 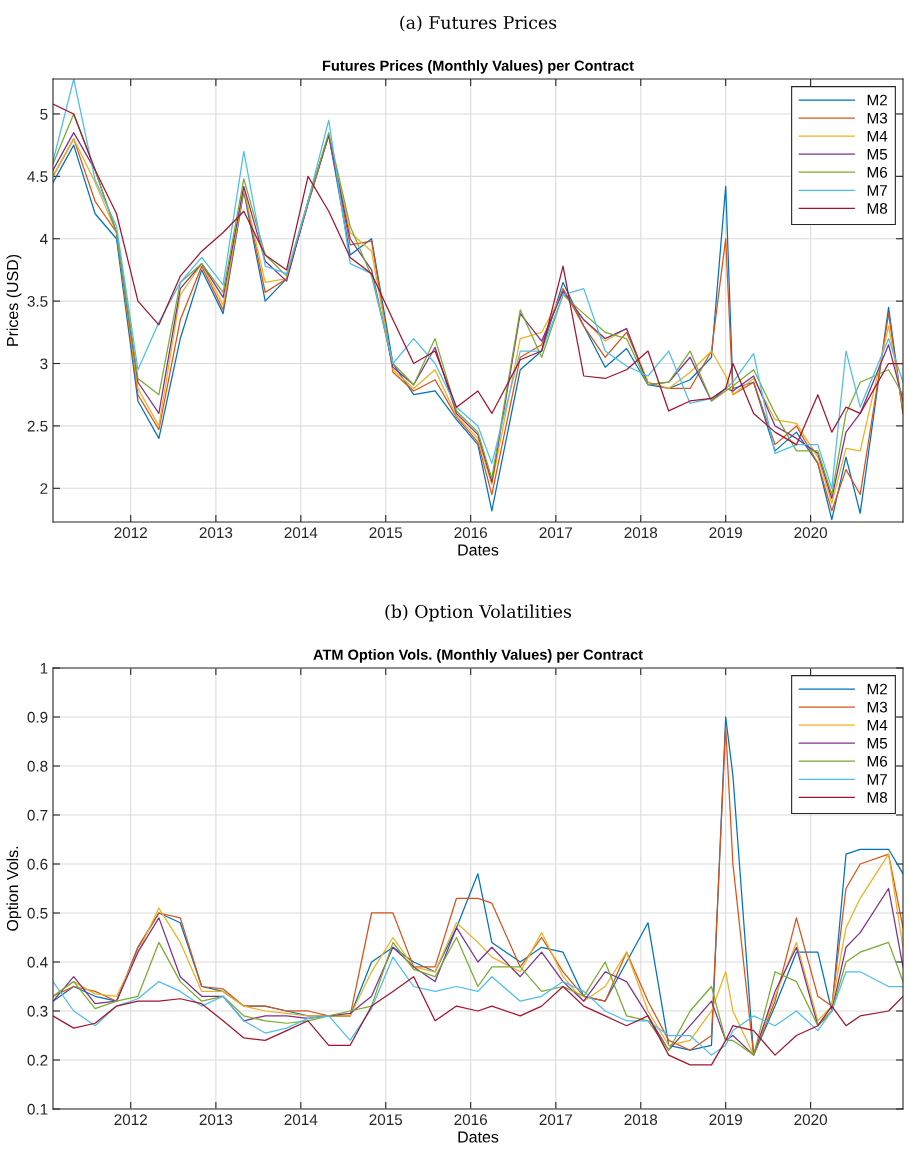 What do you see at coordinates (478, 67) in the screenshot?
I see `chart-title: Futures Prices (Monthly Values) per Contract` at bounding box center [478, 67].